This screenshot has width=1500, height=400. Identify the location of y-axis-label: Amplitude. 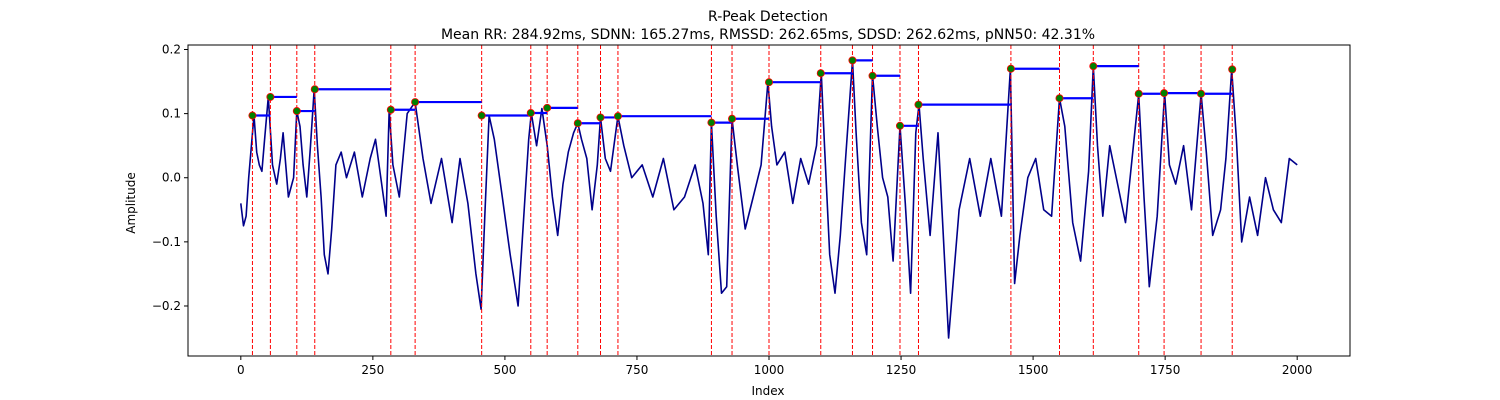
(131, 203).